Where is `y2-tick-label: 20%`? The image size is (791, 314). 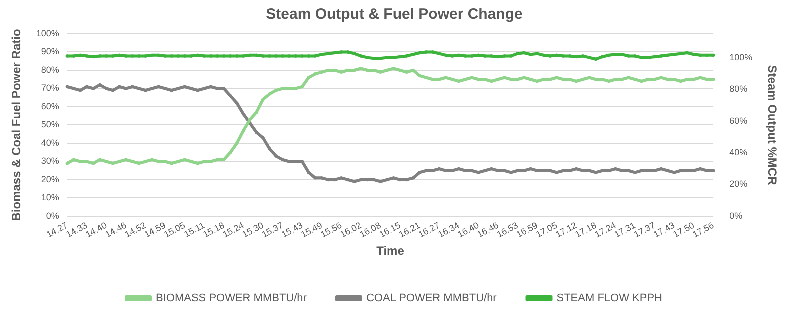 y2-tick-label: 20% is located at coordinates (739, 184).